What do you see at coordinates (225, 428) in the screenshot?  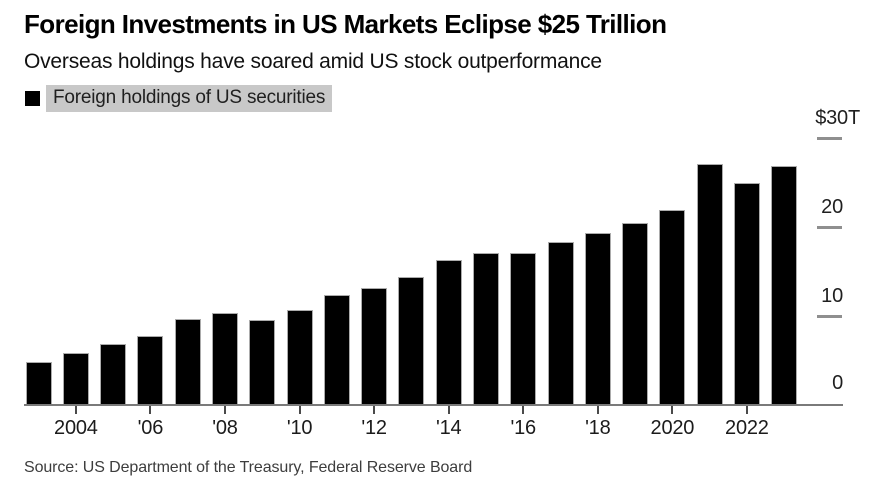 I see `x-axis-label: '08` at bounding box center [225, 428].